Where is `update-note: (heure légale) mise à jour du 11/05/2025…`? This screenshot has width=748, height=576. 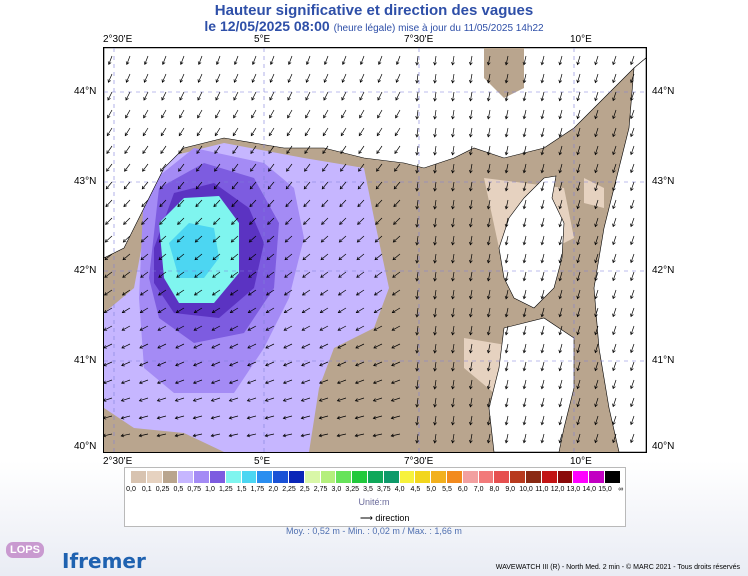
update-note: (heure légale) mise à jour du 11/05/2025… is located at coordinates (438, 28).